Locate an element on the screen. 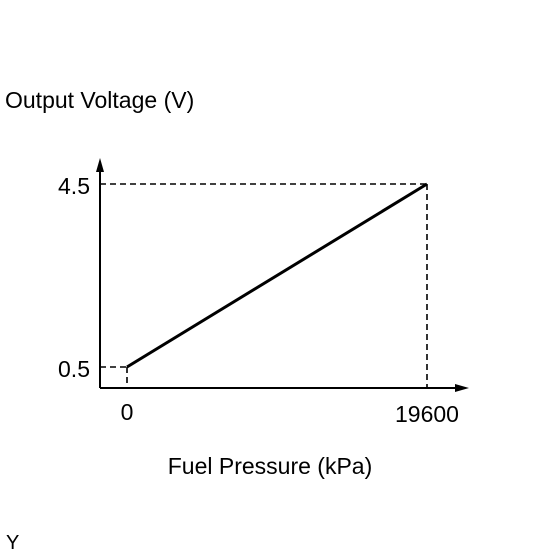  x-axis-title: Fuel Pressure (kPa) is located at coordinates (270, 466).